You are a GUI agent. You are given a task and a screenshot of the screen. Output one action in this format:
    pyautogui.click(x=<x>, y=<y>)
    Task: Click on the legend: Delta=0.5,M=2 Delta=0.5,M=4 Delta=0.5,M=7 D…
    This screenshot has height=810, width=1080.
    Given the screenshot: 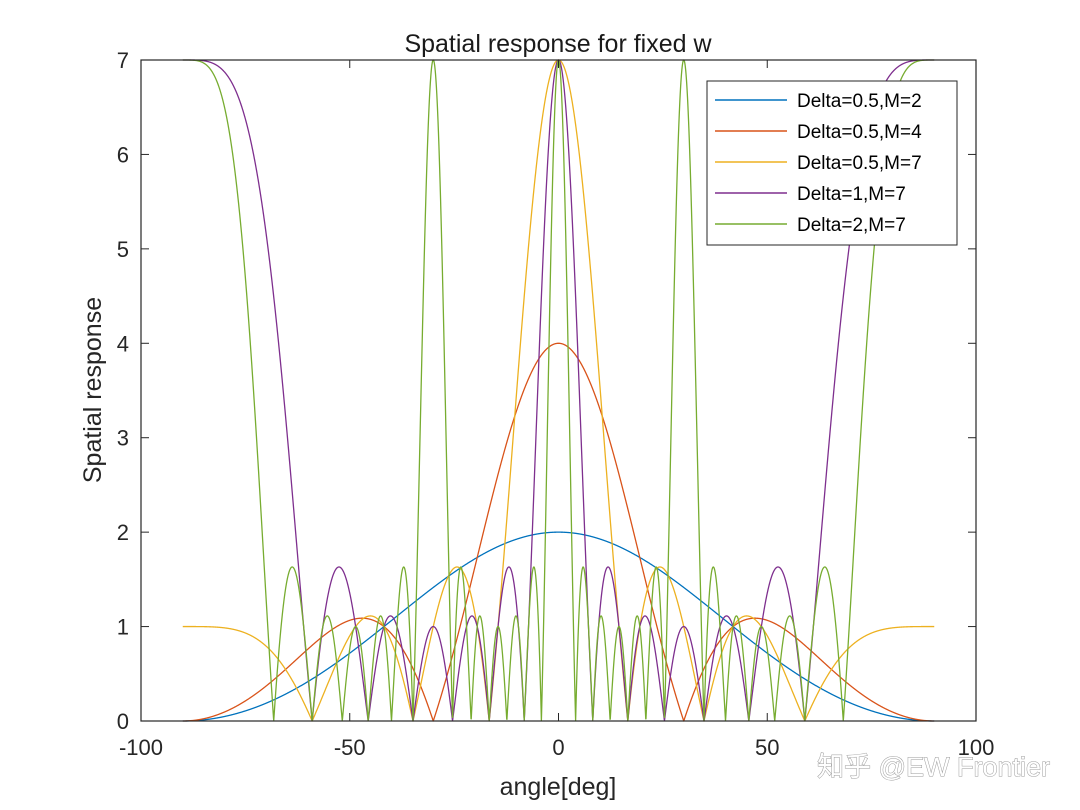 What is the action you would take?
    pyautogui.click(x=832, y=163)
    